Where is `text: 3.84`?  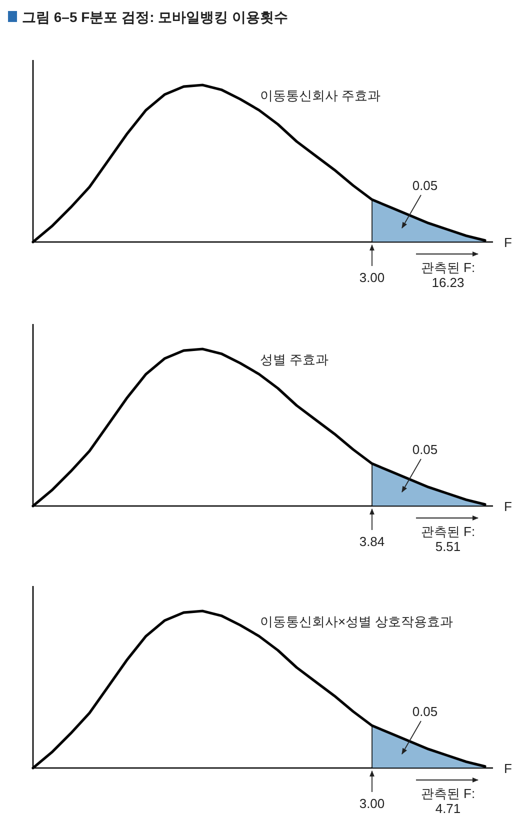
text: 3.84 is located at coordinates (372, 541).